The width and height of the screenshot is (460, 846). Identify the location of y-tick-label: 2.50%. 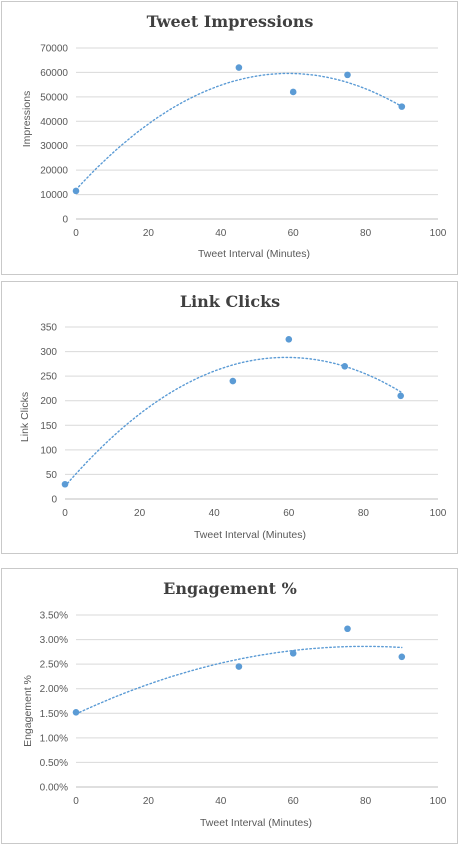
(54, 665).